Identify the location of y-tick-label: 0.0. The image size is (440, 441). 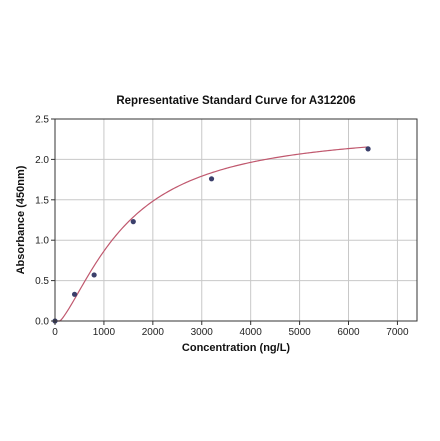
(42, 322).